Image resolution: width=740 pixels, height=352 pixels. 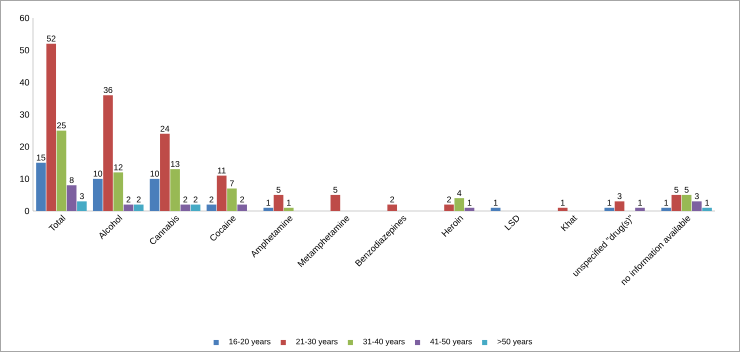 I want to click on y-tick-label: 50, so click(x=25, y=50).